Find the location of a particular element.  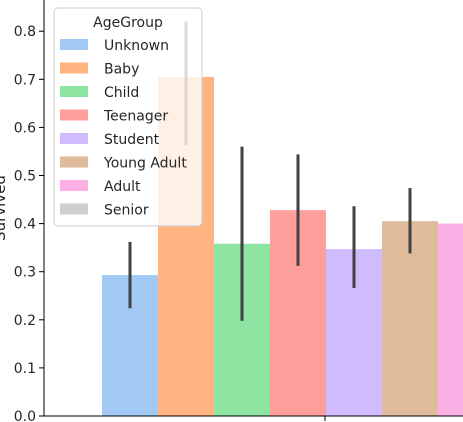

legend-title: AgeGroup is located at coordinates (128, 23).